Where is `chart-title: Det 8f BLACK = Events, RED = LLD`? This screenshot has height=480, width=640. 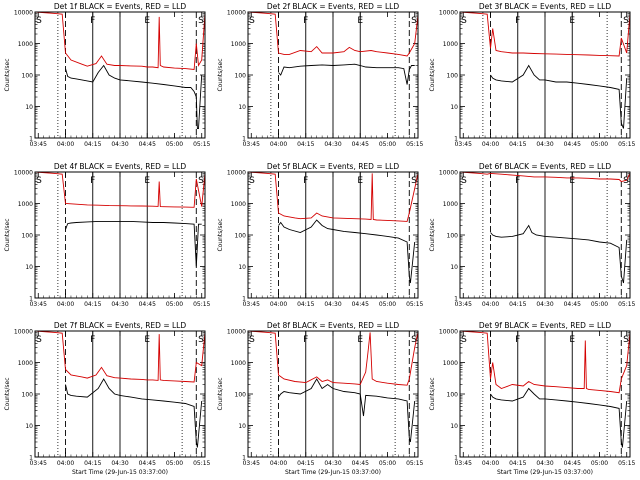 chart-title: Det 8f BLACK = Events, RED = LLD is located at coordinates (333, 325).